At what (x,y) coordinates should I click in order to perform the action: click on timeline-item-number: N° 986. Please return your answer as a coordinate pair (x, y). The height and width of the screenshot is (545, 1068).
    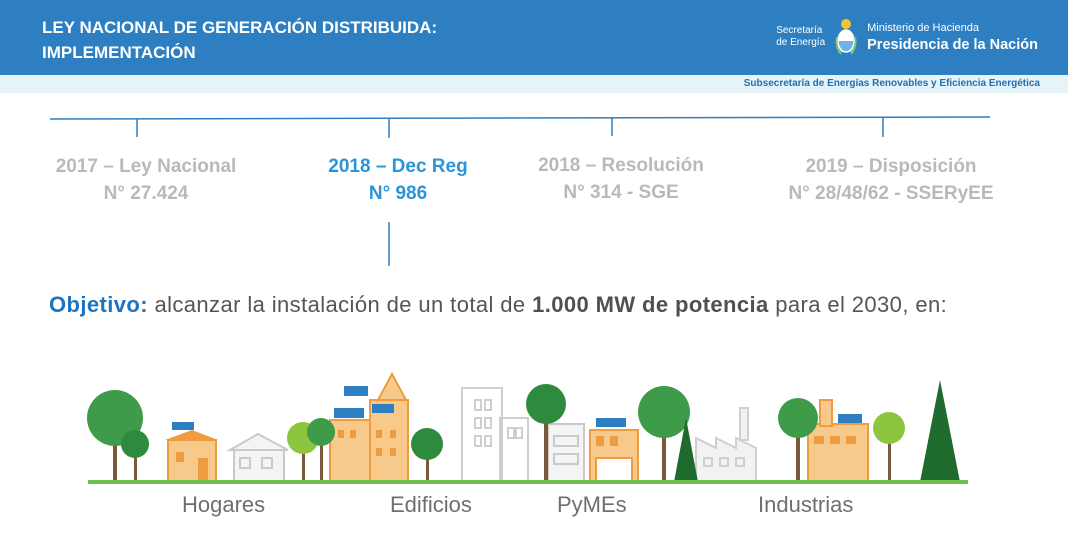
    Looking at the image, I should click on (398, 193).